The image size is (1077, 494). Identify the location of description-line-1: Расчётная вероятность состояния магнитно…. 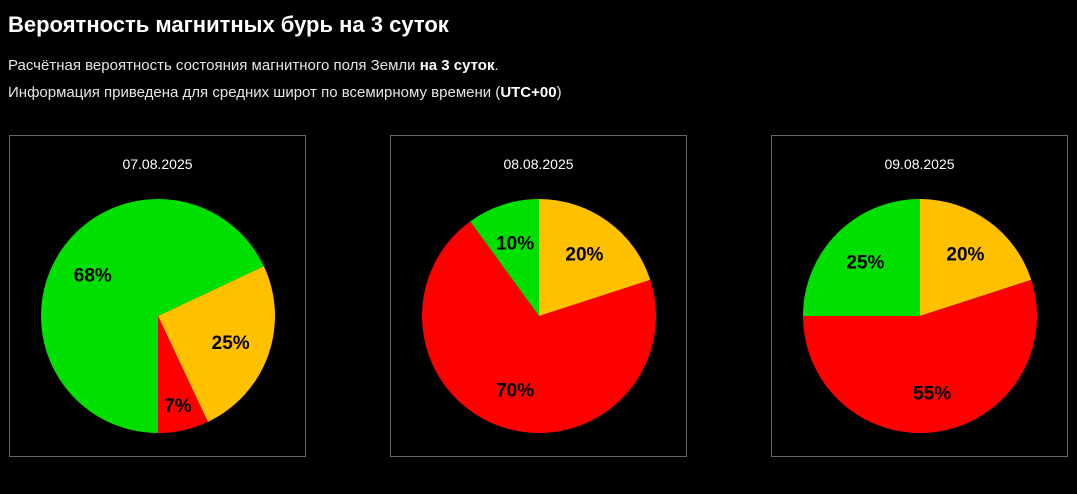
(253, 65).